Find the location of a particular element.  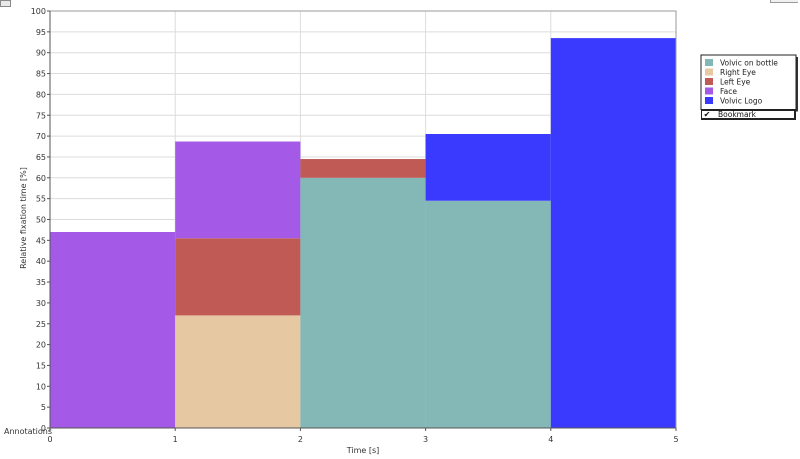

bookmark-checkbox: ✔ Bookmark is located at coordinates (748, 115).